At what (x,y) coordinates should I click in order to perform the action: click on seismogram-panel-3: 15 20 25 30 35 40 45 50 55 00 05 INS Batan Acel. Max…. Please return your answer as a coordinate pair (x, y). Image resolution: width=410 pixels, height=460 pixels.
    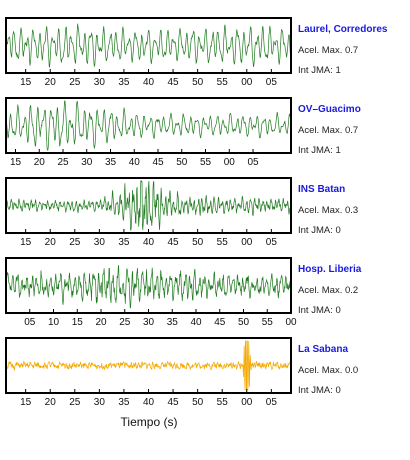
    Looking at the image, I should click on (181, 212).